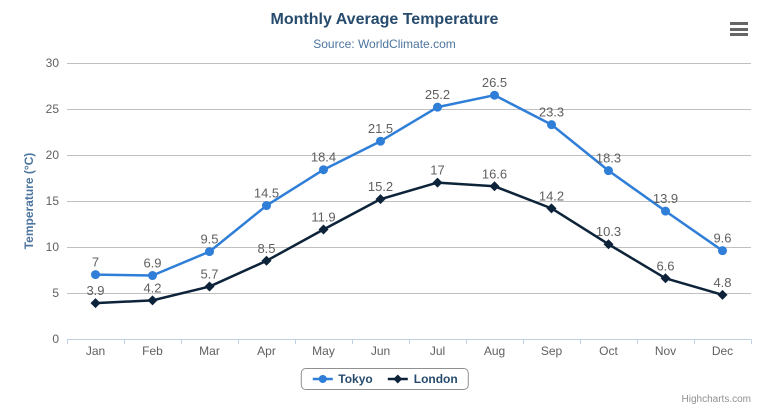 The width and height of the screenshot is (769, 416). What do you see at coordinates (322, 379) in the screenshot?
I see `tokyo-legend-marker-icon` at bounding box center [322, 379].